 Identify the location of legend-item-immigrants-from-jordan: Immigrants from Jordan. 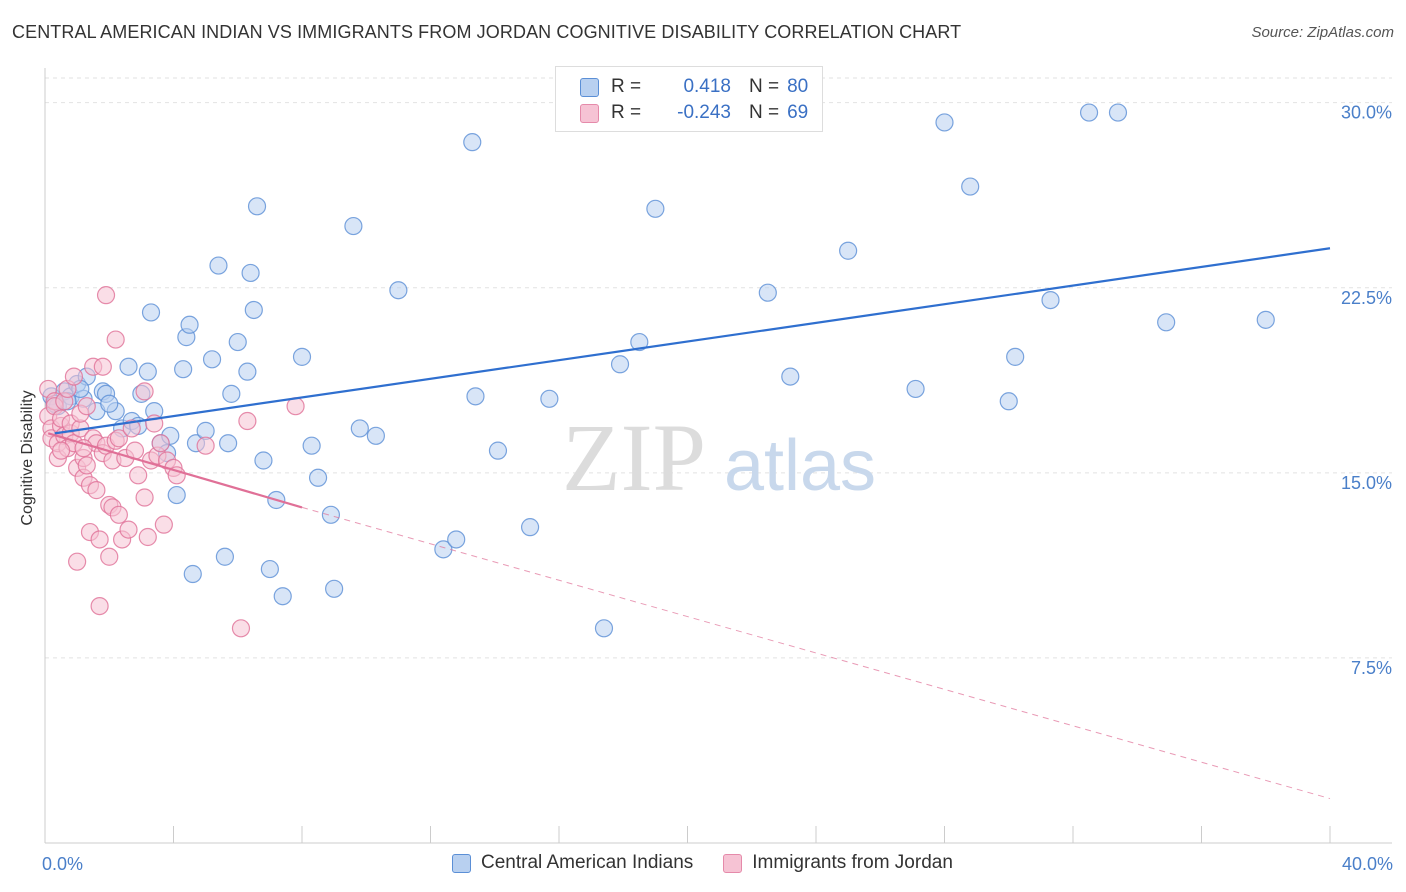
(838, 863).